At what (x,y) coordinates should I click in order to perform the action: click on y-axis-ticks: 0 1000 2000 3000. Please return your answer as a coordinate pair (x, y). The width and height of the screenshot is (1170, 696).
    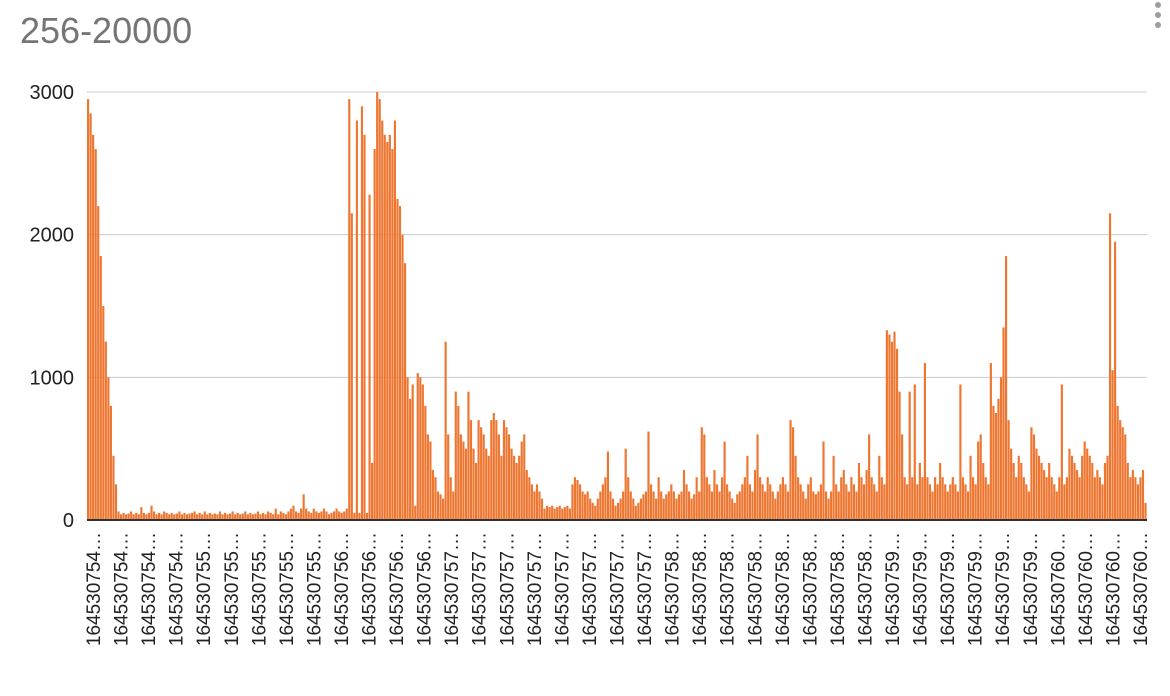
    Looking at the image, I should click on (52, 307).